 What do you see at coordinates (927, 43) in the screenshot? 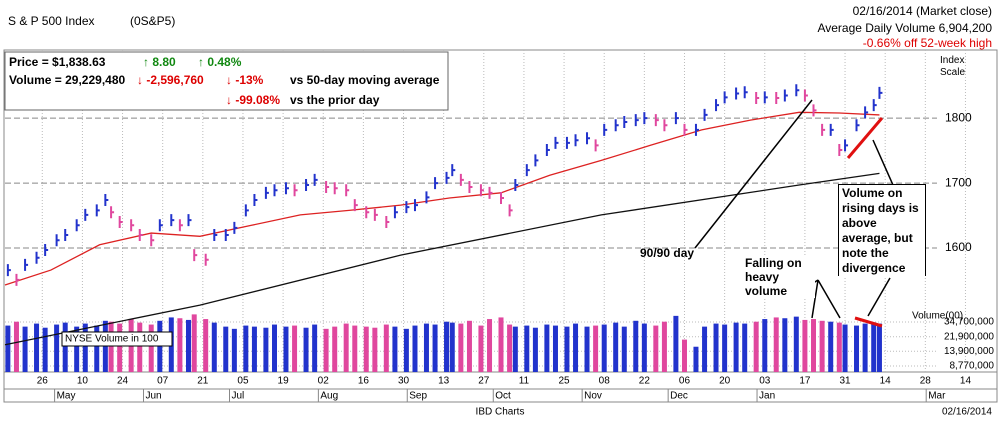
I see `off-high: -0.66% off 52-week high` at bounding box center [927, 43].